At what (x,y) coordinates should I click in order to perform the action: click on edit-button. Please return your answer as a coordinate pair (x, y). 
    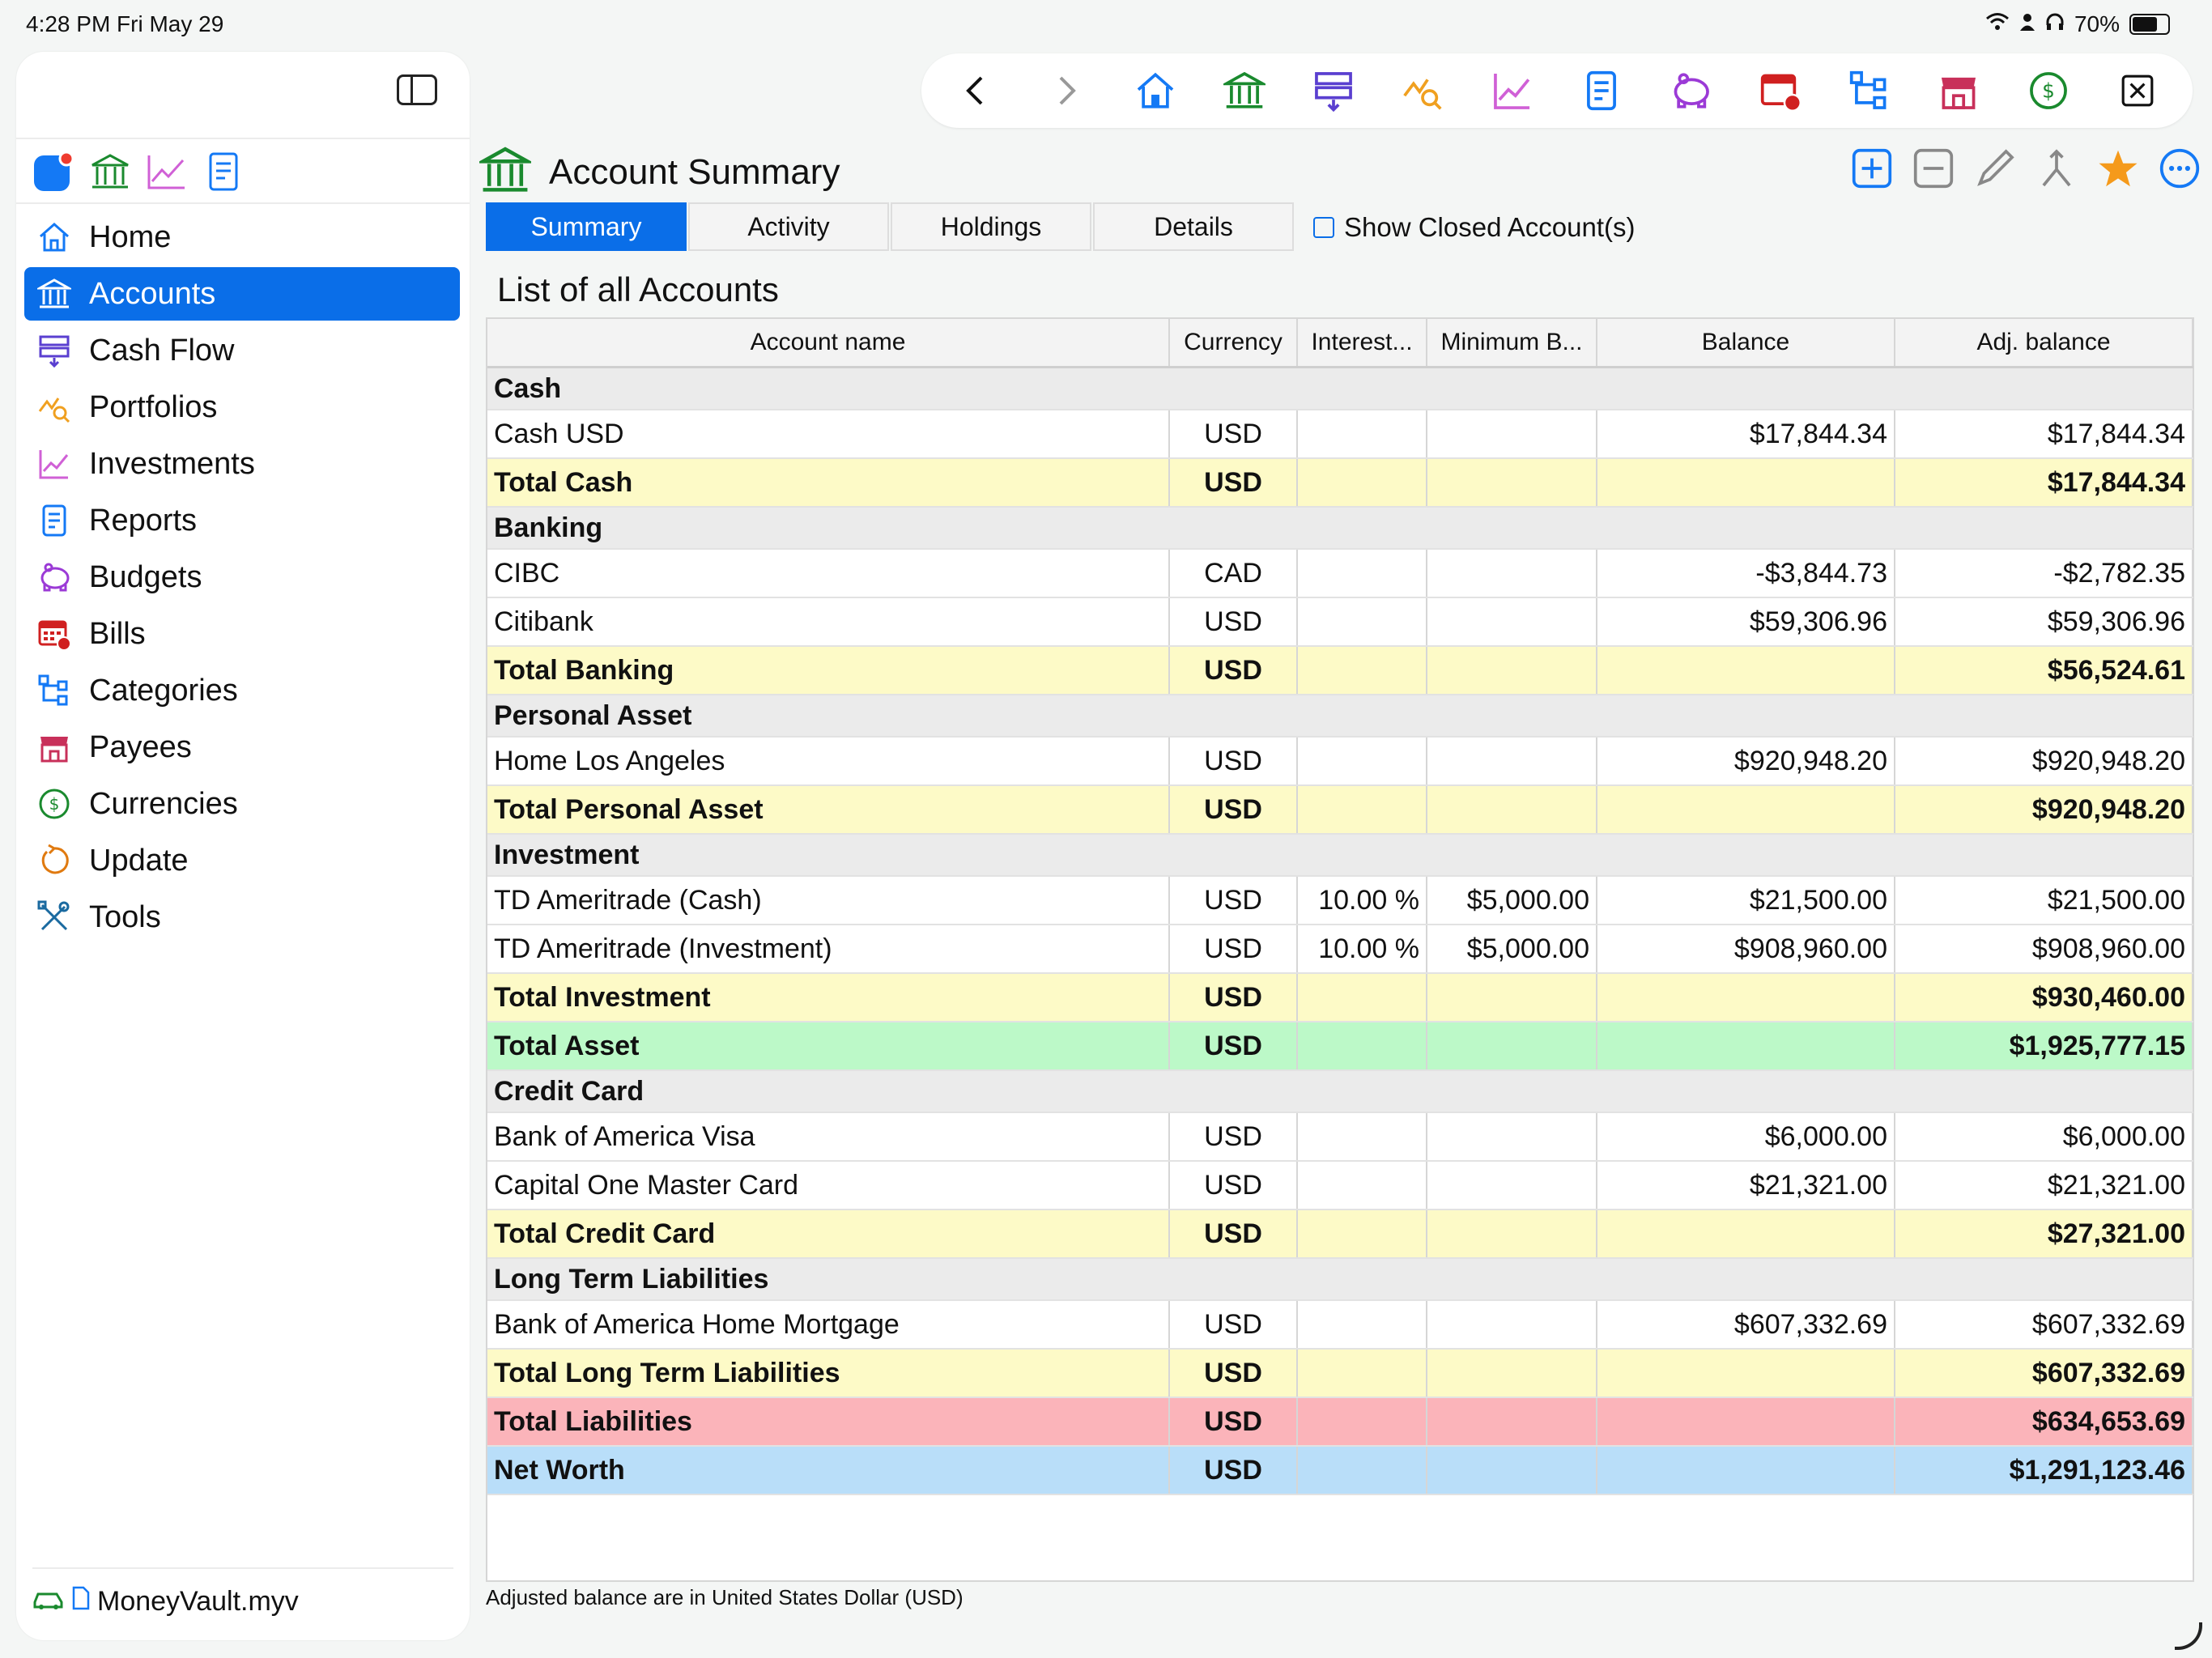
    Looking at the image, I should click on (1995, 168).